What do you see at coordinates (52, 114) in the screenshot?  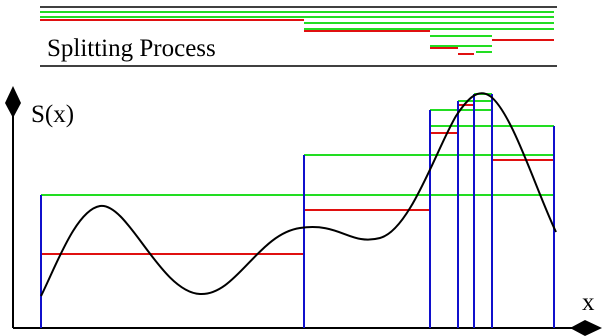 I see `y-axis-label: S(x)` at bounding box center [52, 114].